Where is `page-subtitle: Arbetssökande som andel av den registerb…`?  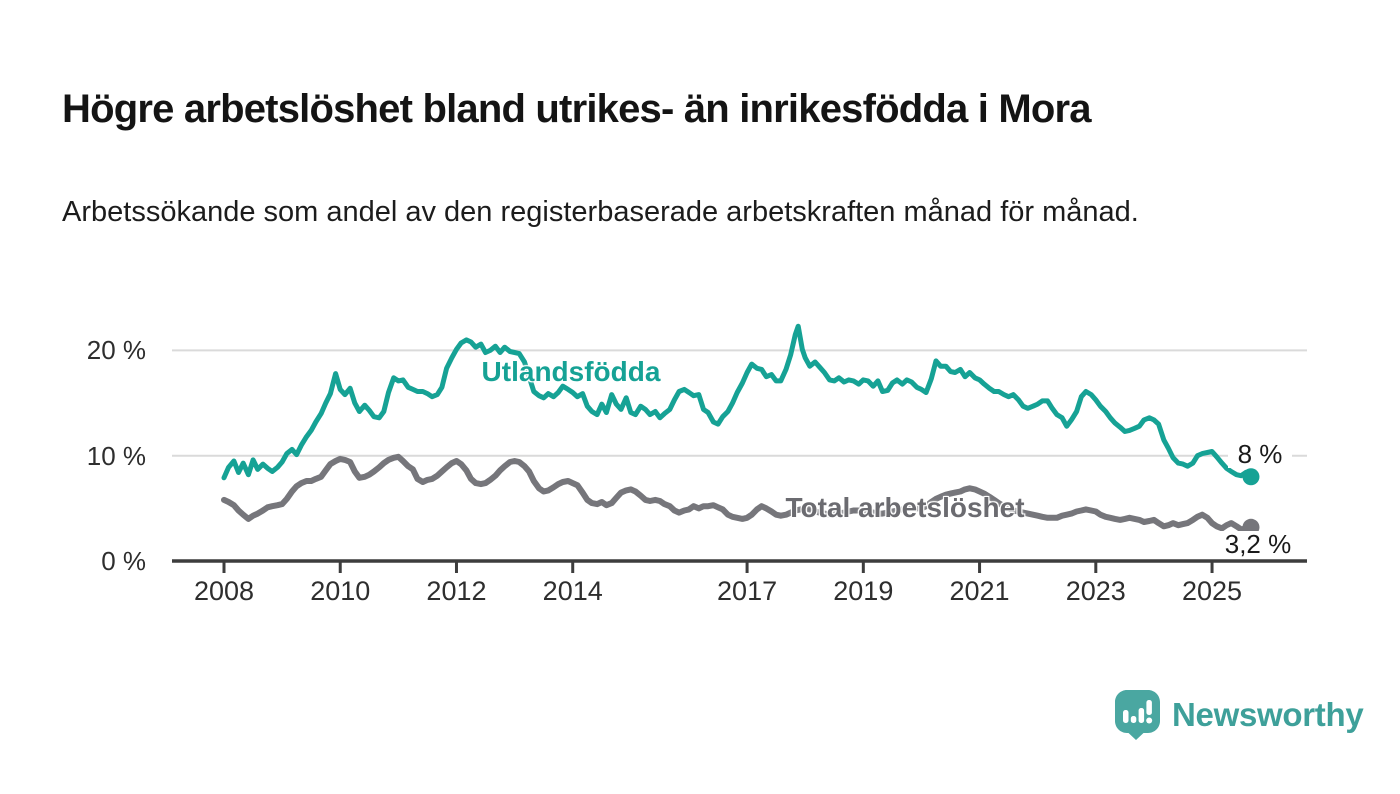
page-subtitle: Arbetssökande som andel av den registerb… is located at coordinates (600, 212).